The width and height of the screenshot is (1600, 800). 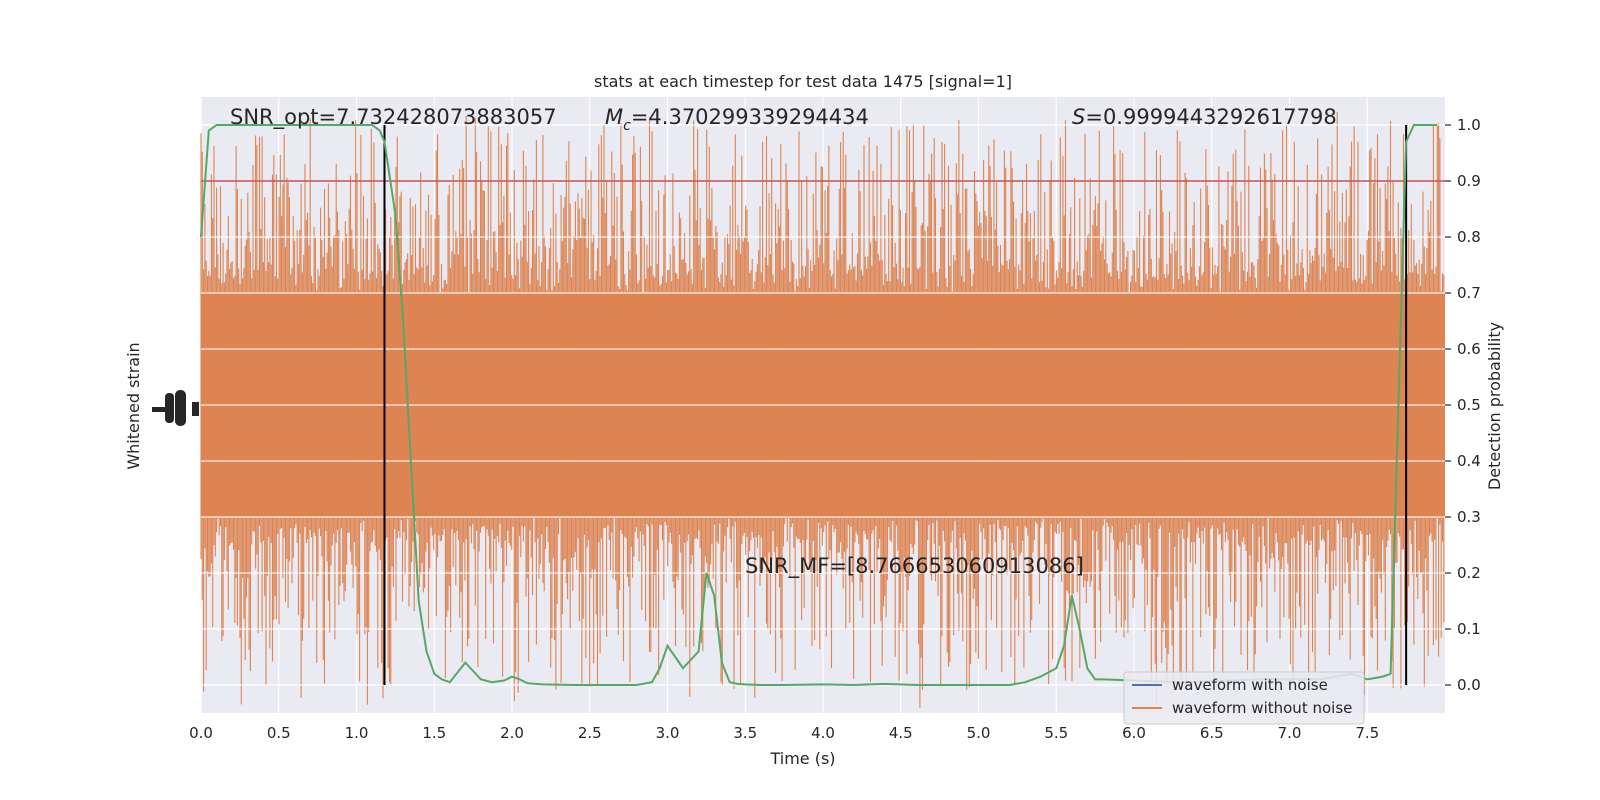 I want to click on x-tick-label: 3.0, so click(x=668, y=733).